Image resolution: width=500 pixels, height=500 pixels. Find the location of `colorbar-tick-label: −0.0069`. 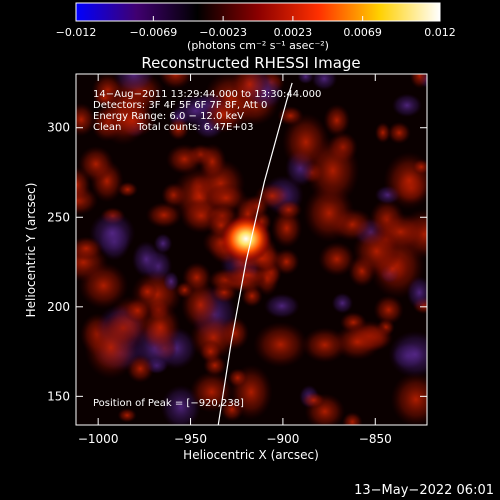

colorbar-tick-label: −0.0069 is located at coordinates (153, 32).